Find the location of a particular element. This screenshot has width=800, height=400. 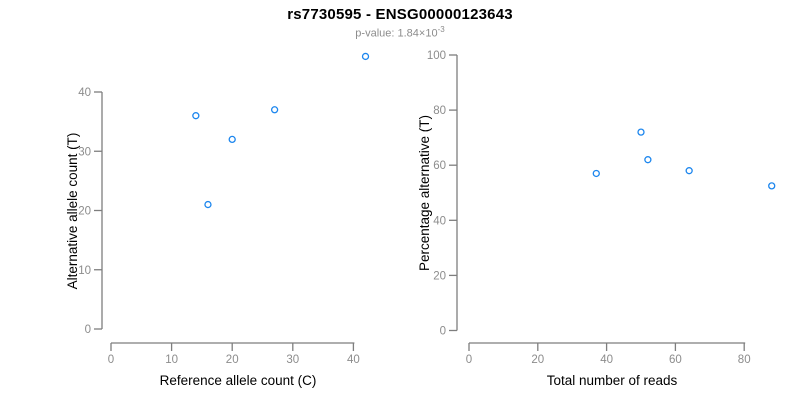

y-tick-label: 30 is located at coordinates (84, 152).